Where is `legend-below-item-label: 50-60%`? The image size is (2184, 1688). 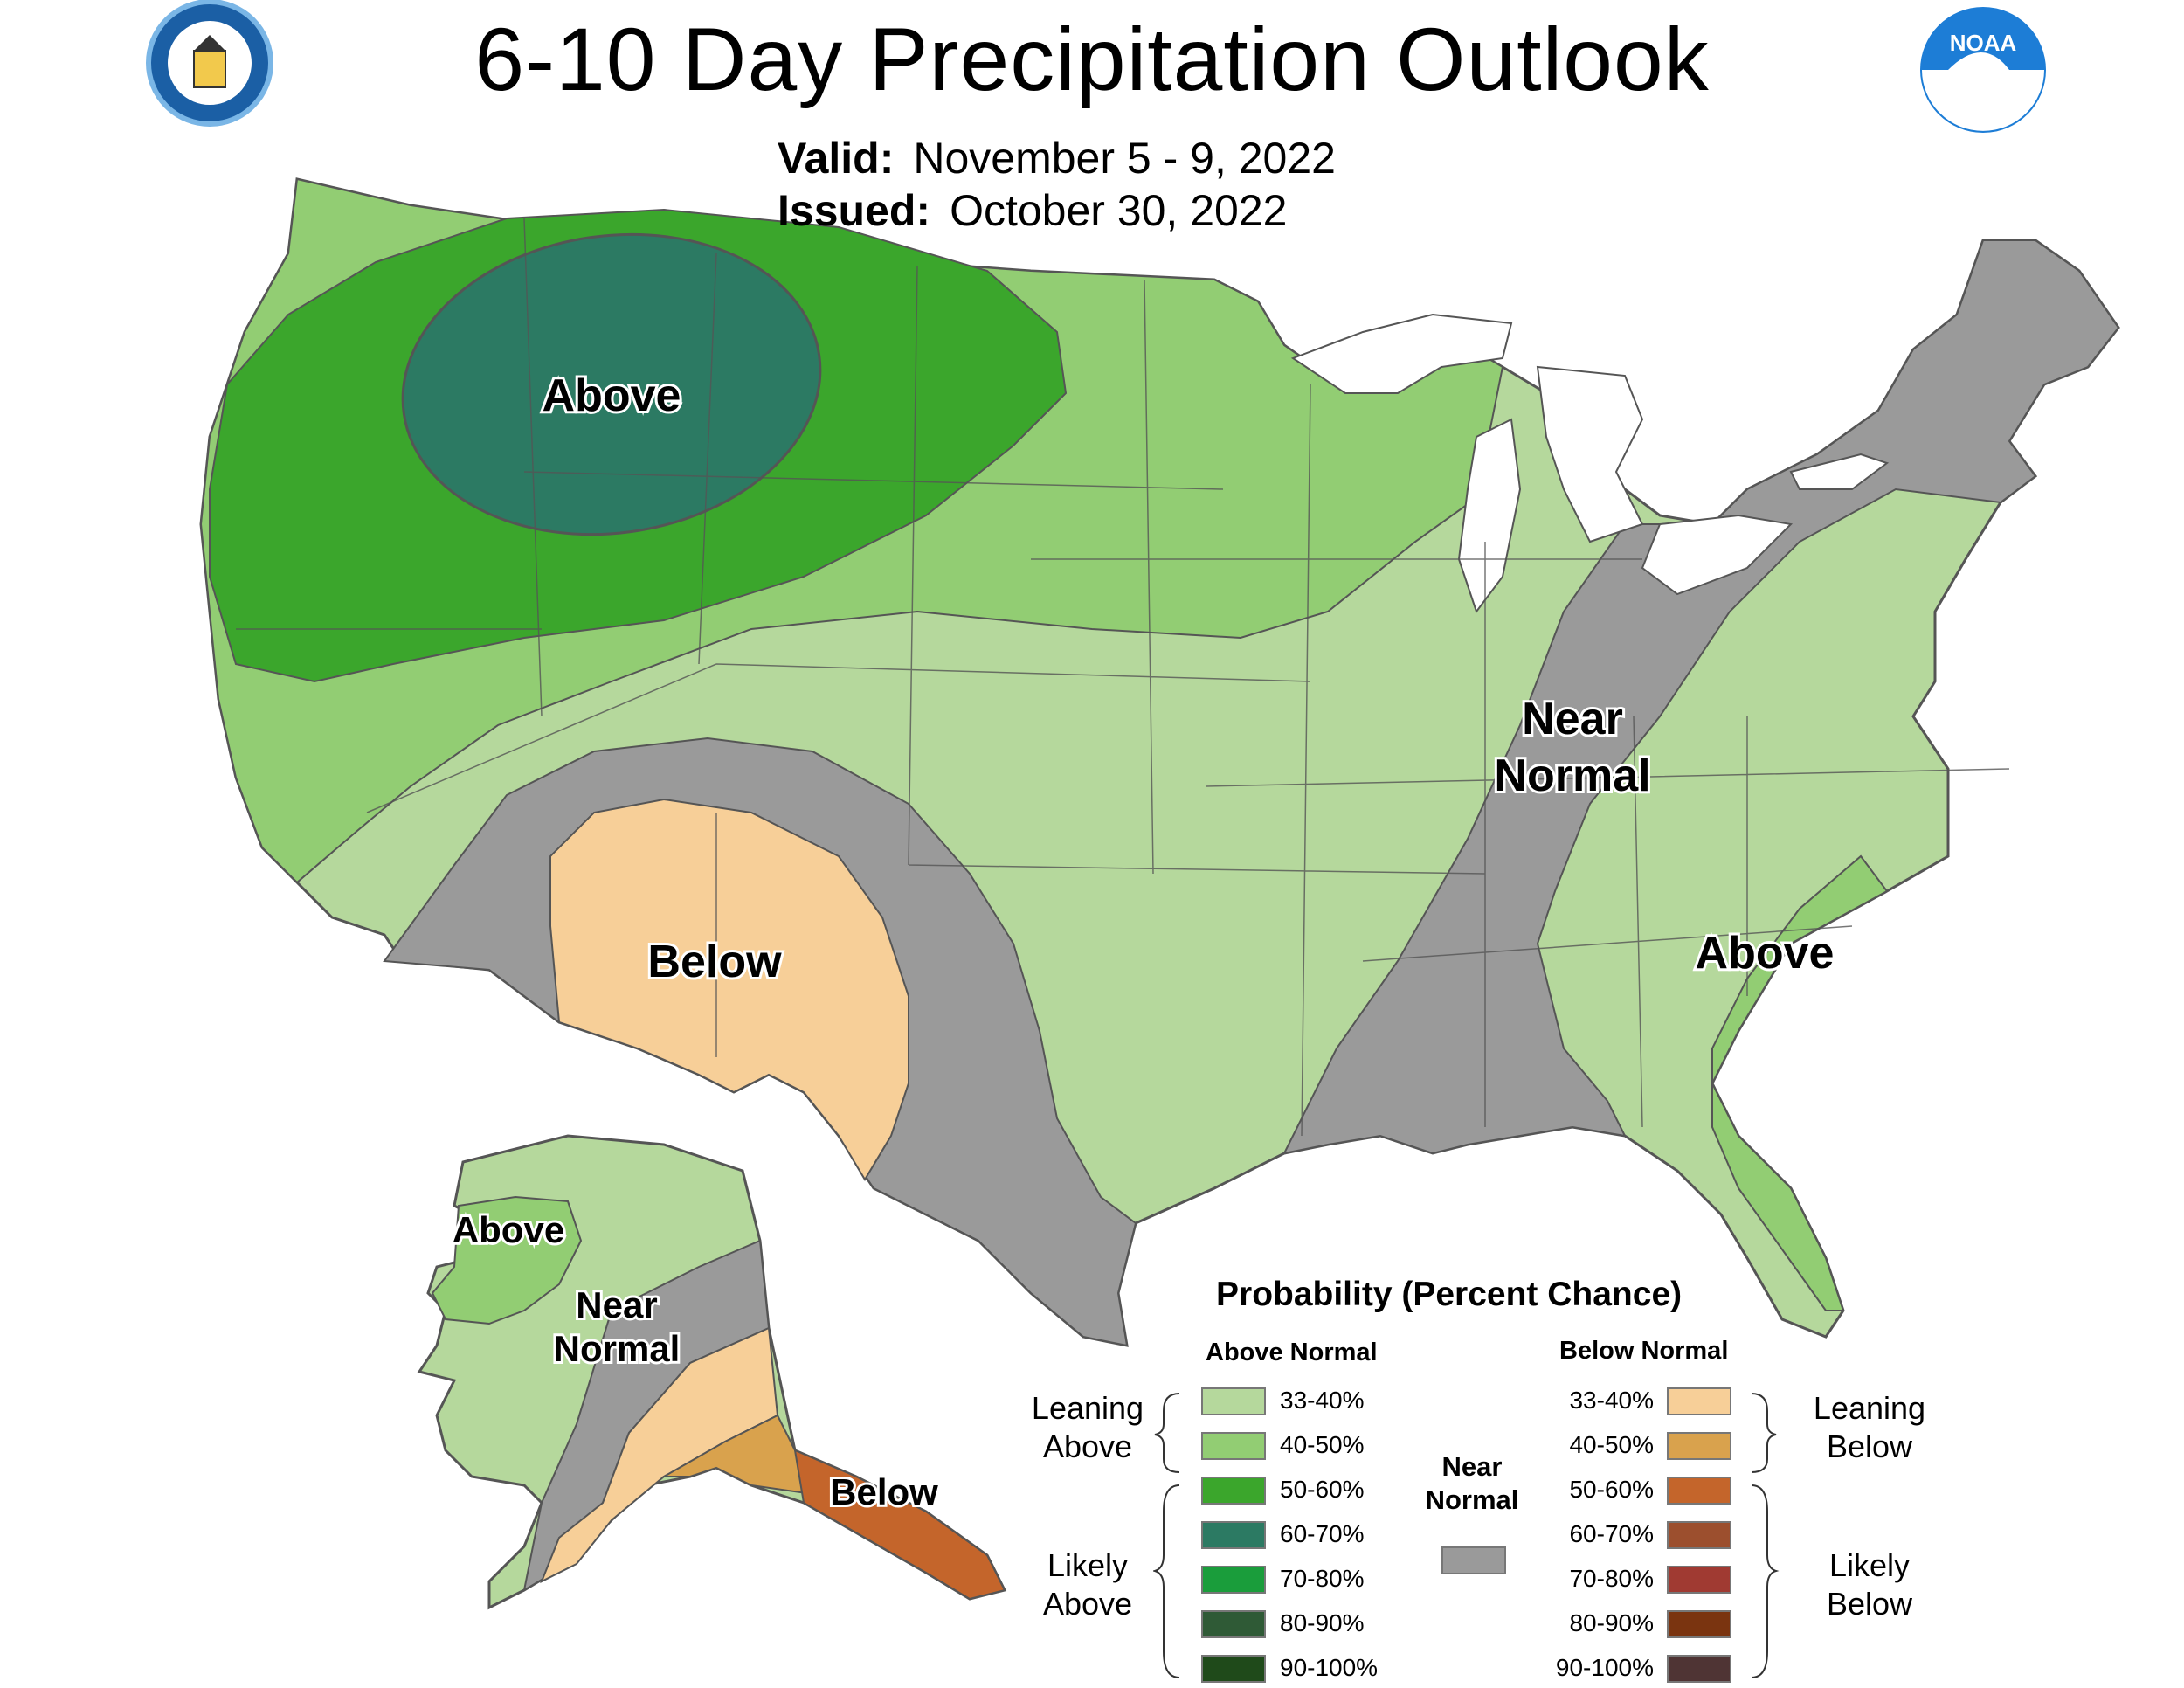 legend-below-item-label: 50-60% is located at coordinates (1611, 1489).